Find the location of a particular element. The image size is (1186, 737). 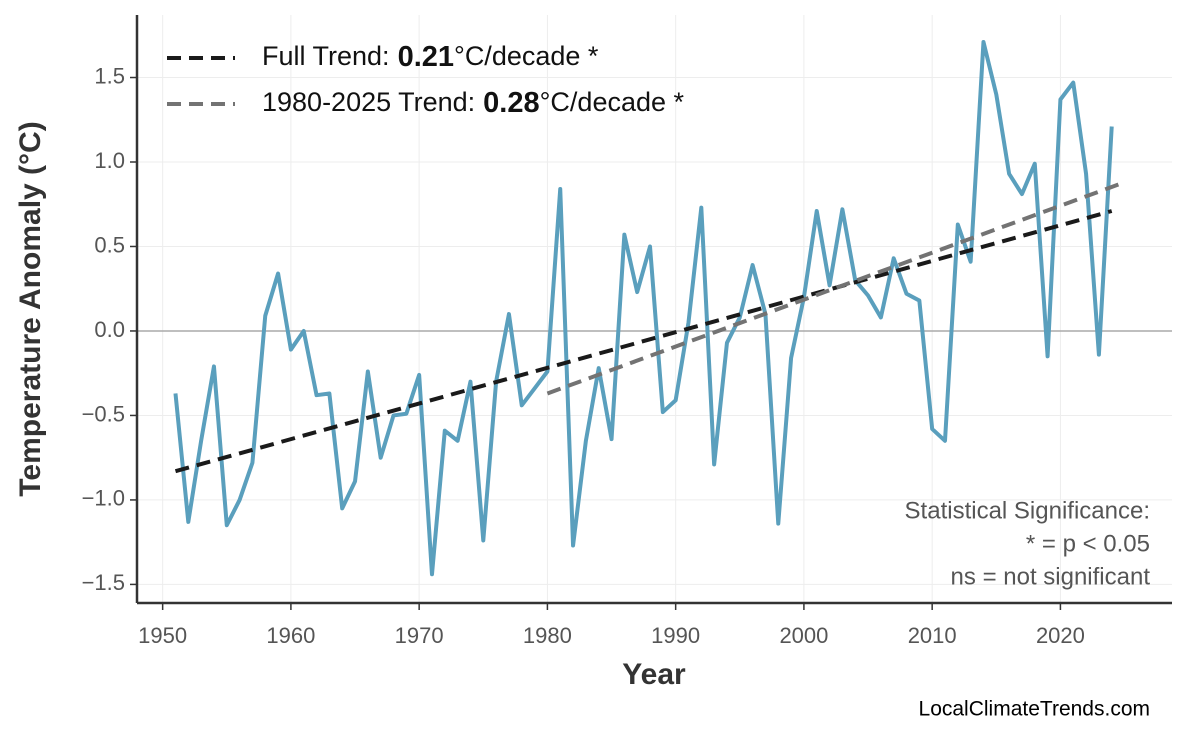

y-tick-label: 1.0 is located at coordinates (109, 160).